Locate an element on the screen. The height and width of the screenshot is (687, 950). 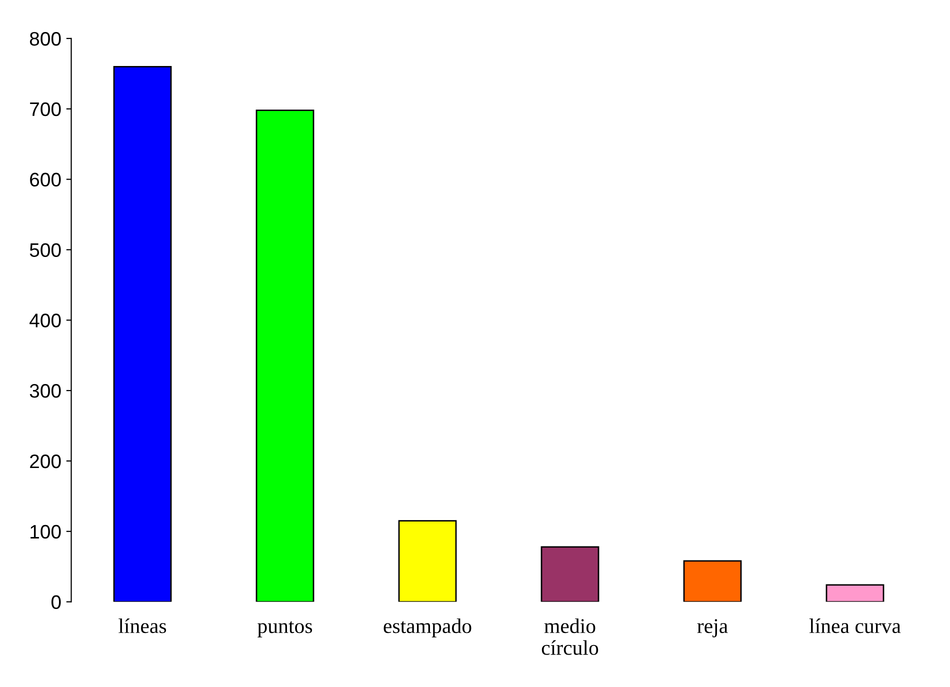
y-tick-label: 0 is located at coordinates (56, 602).